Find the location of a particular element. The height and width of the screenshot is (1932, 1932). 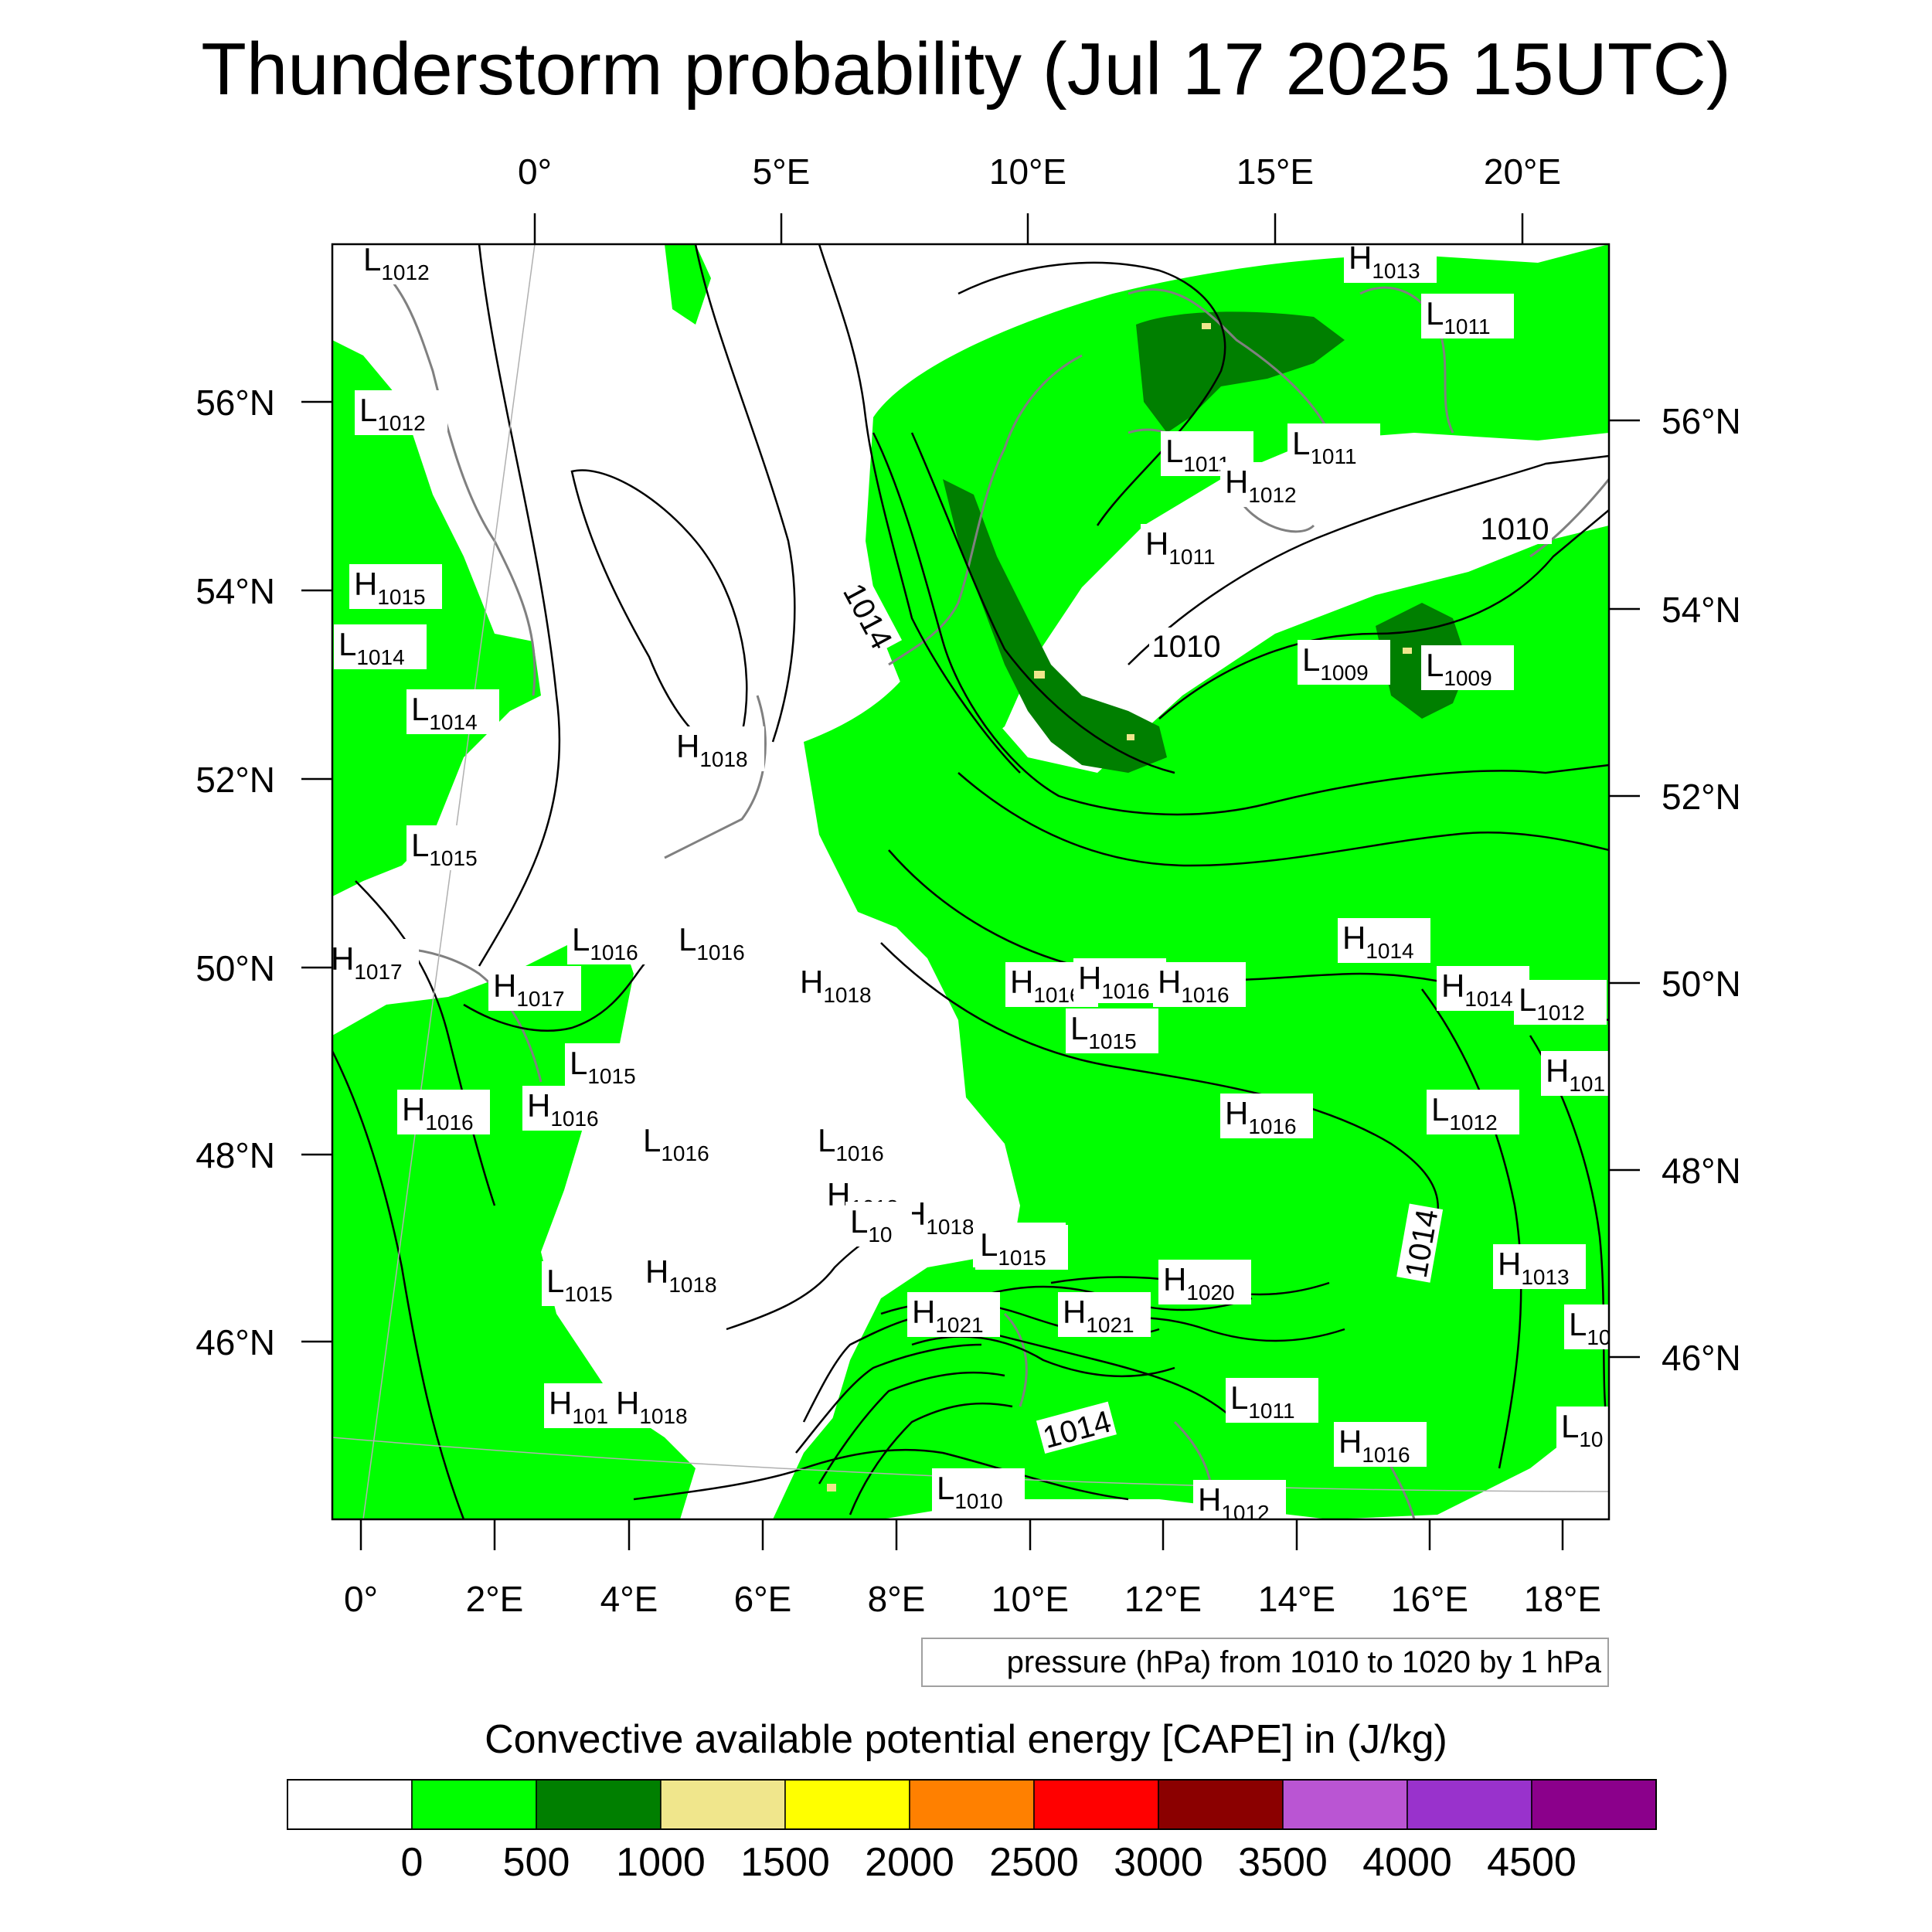

contour-info-box is located at coordinates (1265, 1662).